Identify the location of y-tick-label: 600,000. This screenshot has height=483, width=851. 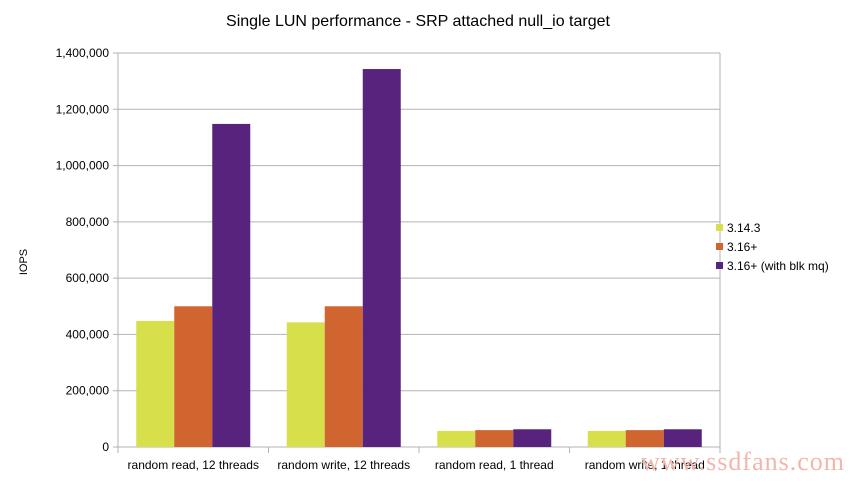
(88, 278).